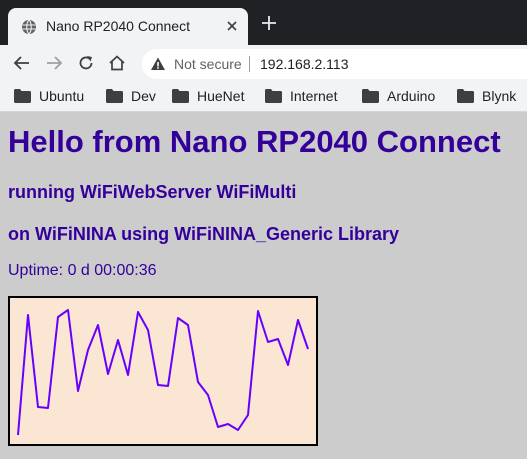 Image resolution: width=527 pixels, height=459 pixels. I want to click on address-bar: Not secure 192.168.2.113, so click(334, 64).